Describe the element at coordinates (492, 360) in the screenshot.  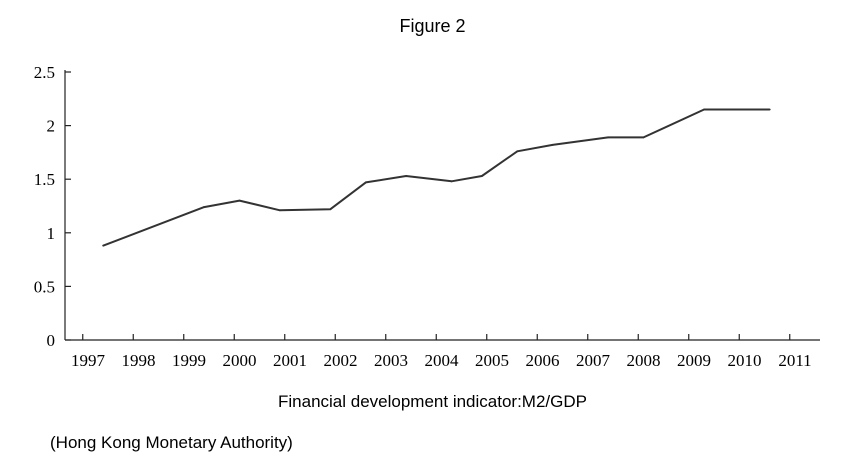
I see `x-tick-label: 2005` at that location.